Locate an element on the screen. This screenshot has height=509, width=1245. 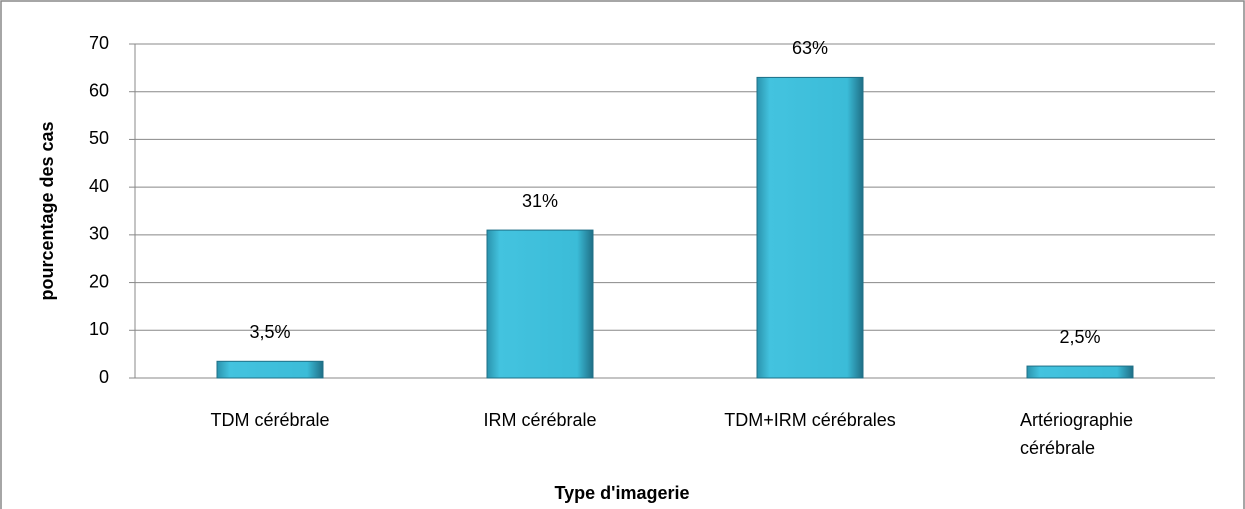
x-tick-label: TDM cérébrale is located at coordinates (270, 420).